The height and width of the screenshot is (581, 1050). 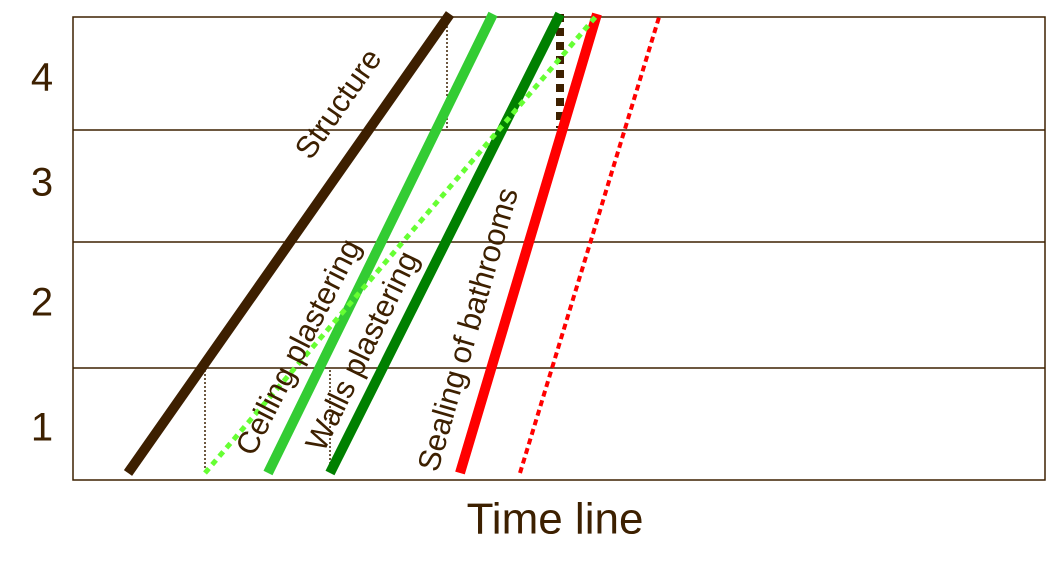 What do you see at coordinates (42, 428) in the screenshot?
I see `floor-label: 1` at bounding box center [42, 428].